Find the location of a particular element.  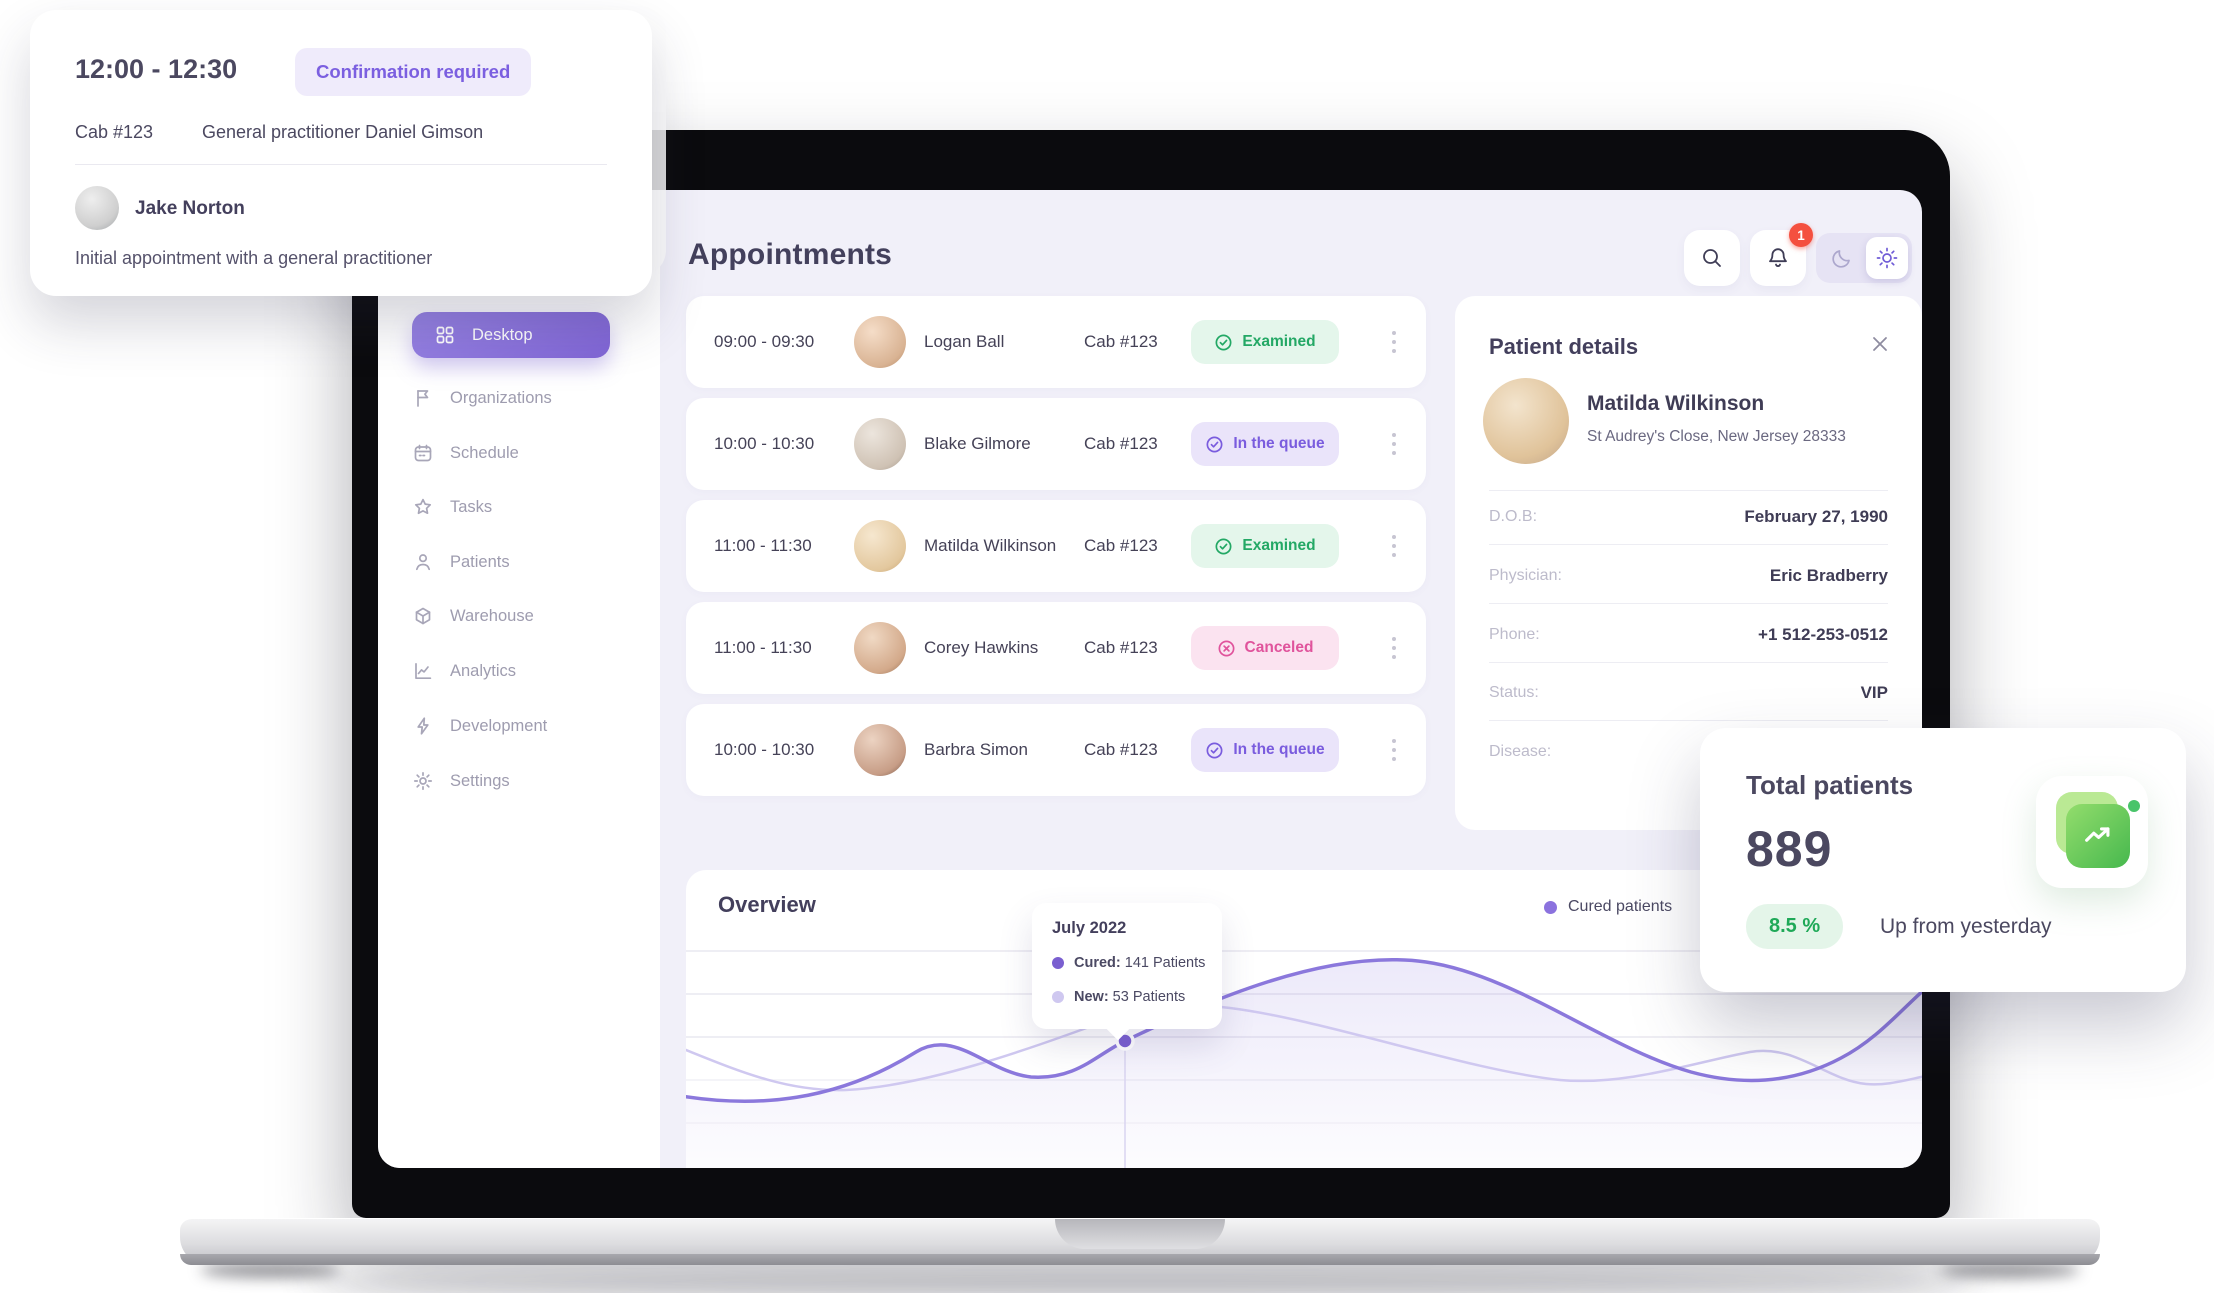

sidebar-item-label: Patients is located at coordinates (480, 561).